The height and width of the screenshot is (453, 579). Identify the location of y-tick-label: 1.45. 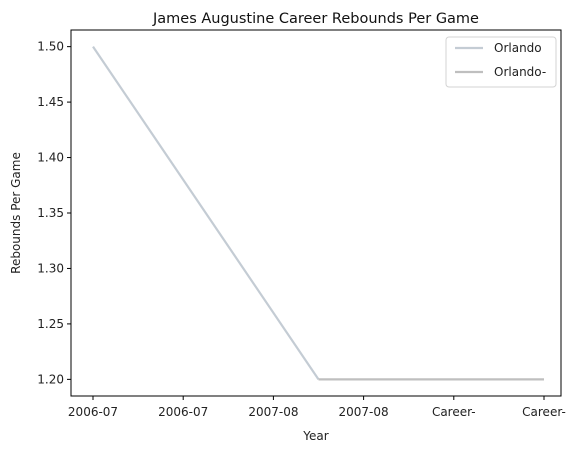
(50, 102).